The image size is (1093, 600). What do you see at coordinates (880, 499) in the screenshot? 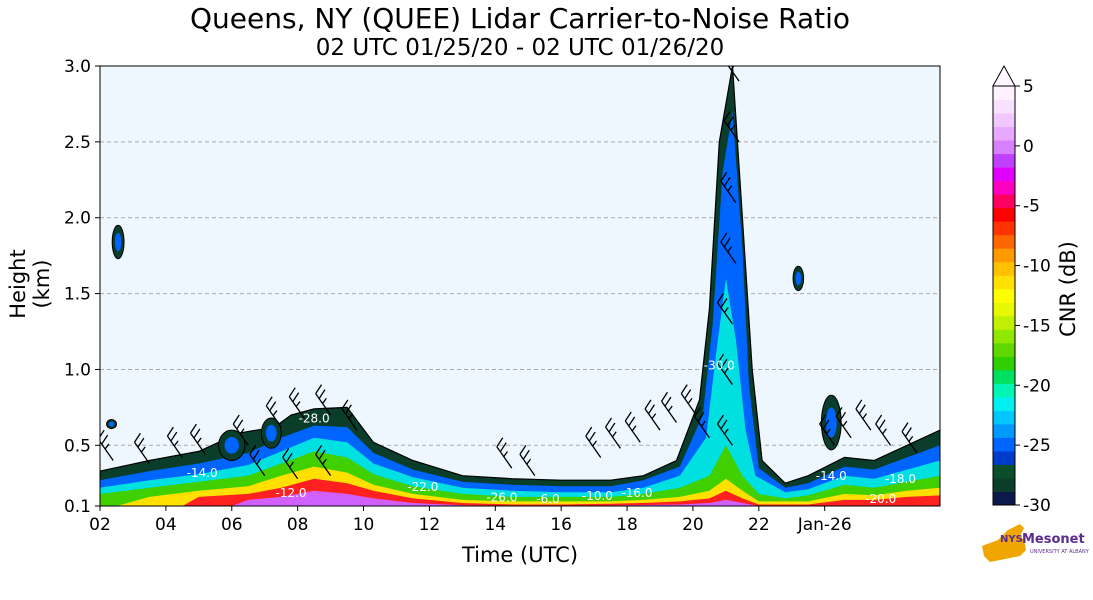
I see `contour-label: -20.0` at bounding box center [880, 499].